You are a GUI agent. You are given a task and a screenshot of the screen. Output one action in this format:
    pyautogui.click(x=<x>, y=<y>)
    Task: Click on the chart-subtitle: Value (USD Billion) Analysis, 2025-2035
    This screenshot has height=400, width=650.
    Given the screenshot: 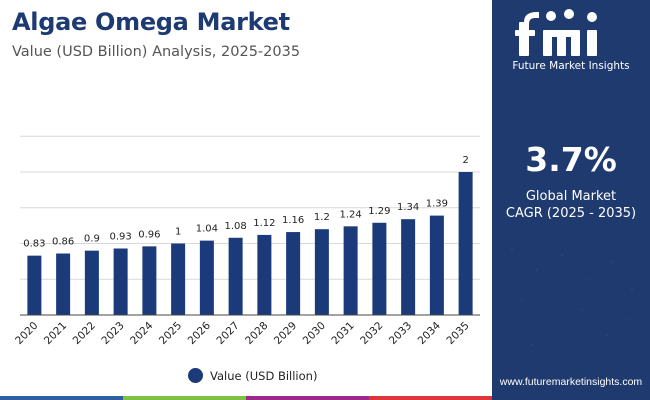 What is the action you would take?
    pyautogui.click(x=156, y=52)
    